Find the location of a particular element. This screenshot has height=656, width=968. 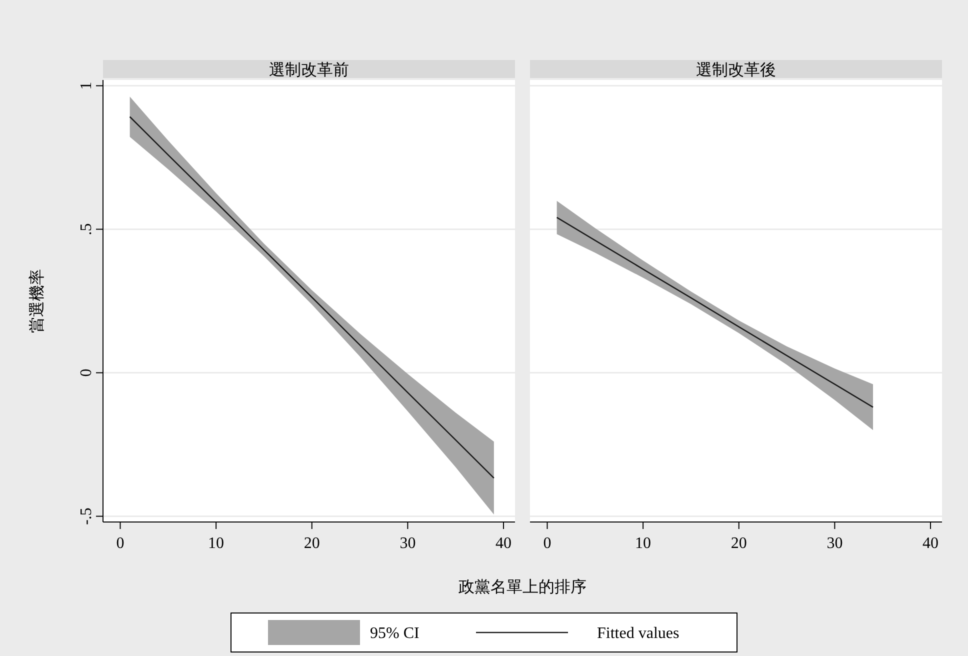

y-axis-title: 當選機率 is located at coordinates (37, 301).